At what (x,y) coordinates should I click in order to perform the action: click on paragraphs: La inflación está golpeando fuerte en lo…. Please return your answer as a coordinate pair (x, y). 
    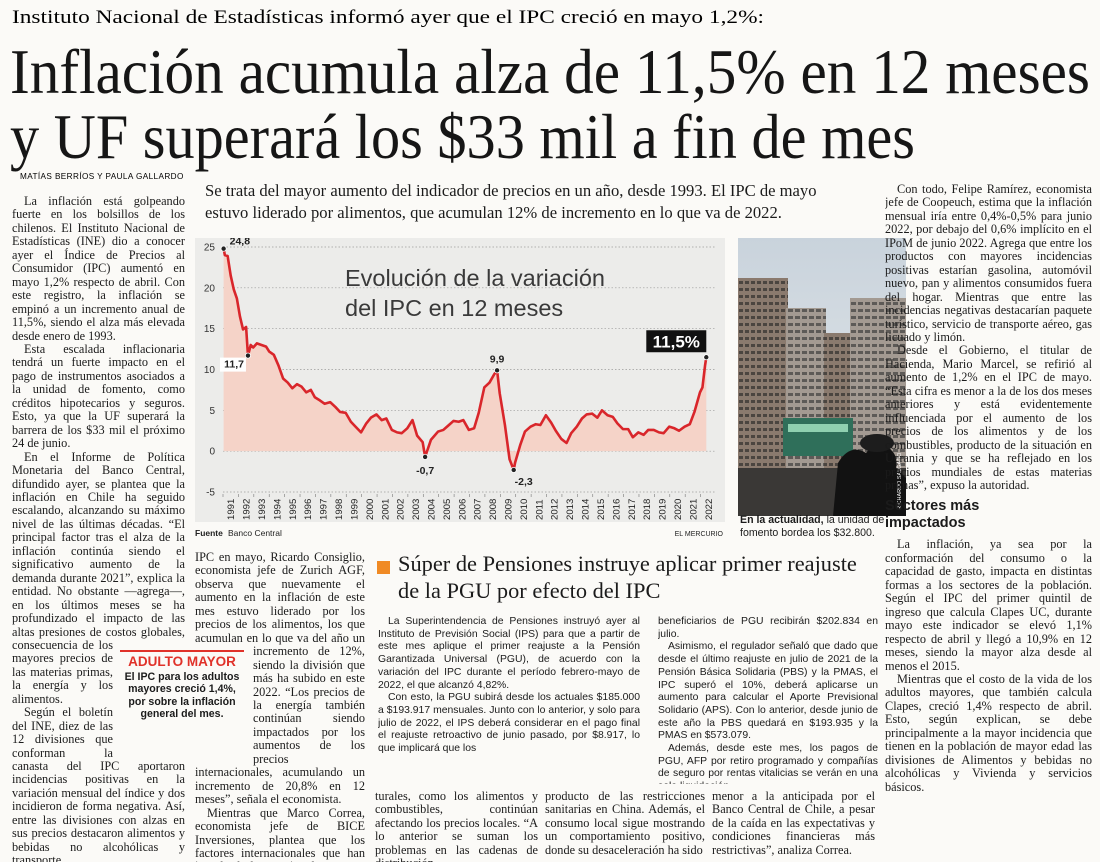
    Looking at the image, I should click on (98, 528).